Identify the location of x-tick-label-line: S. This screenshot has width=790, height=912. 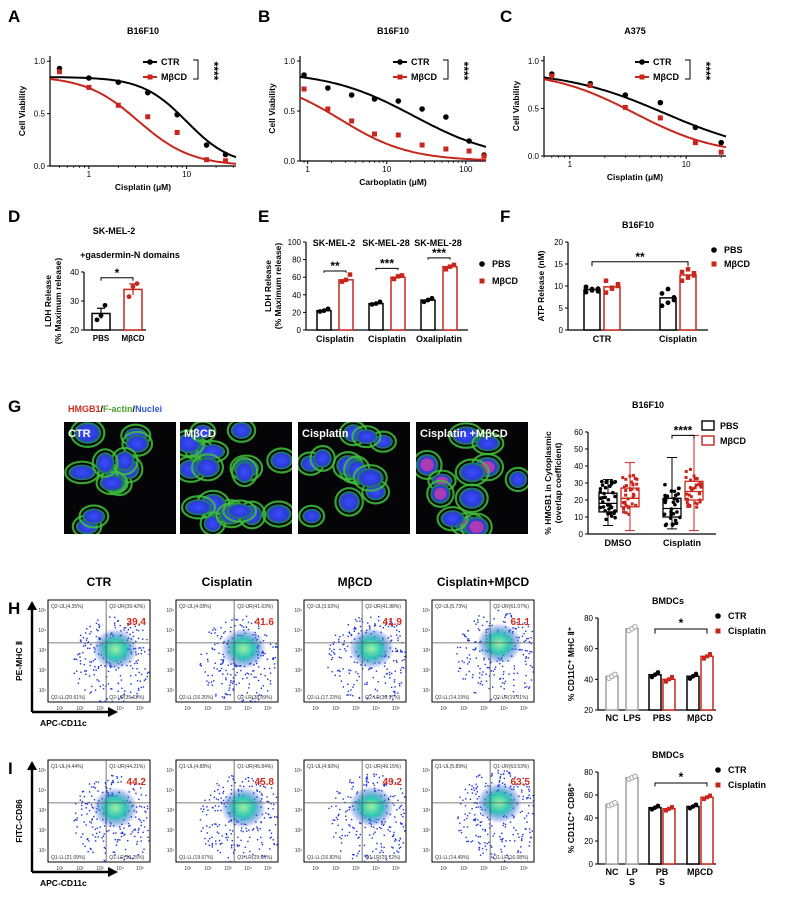
(632, 882).